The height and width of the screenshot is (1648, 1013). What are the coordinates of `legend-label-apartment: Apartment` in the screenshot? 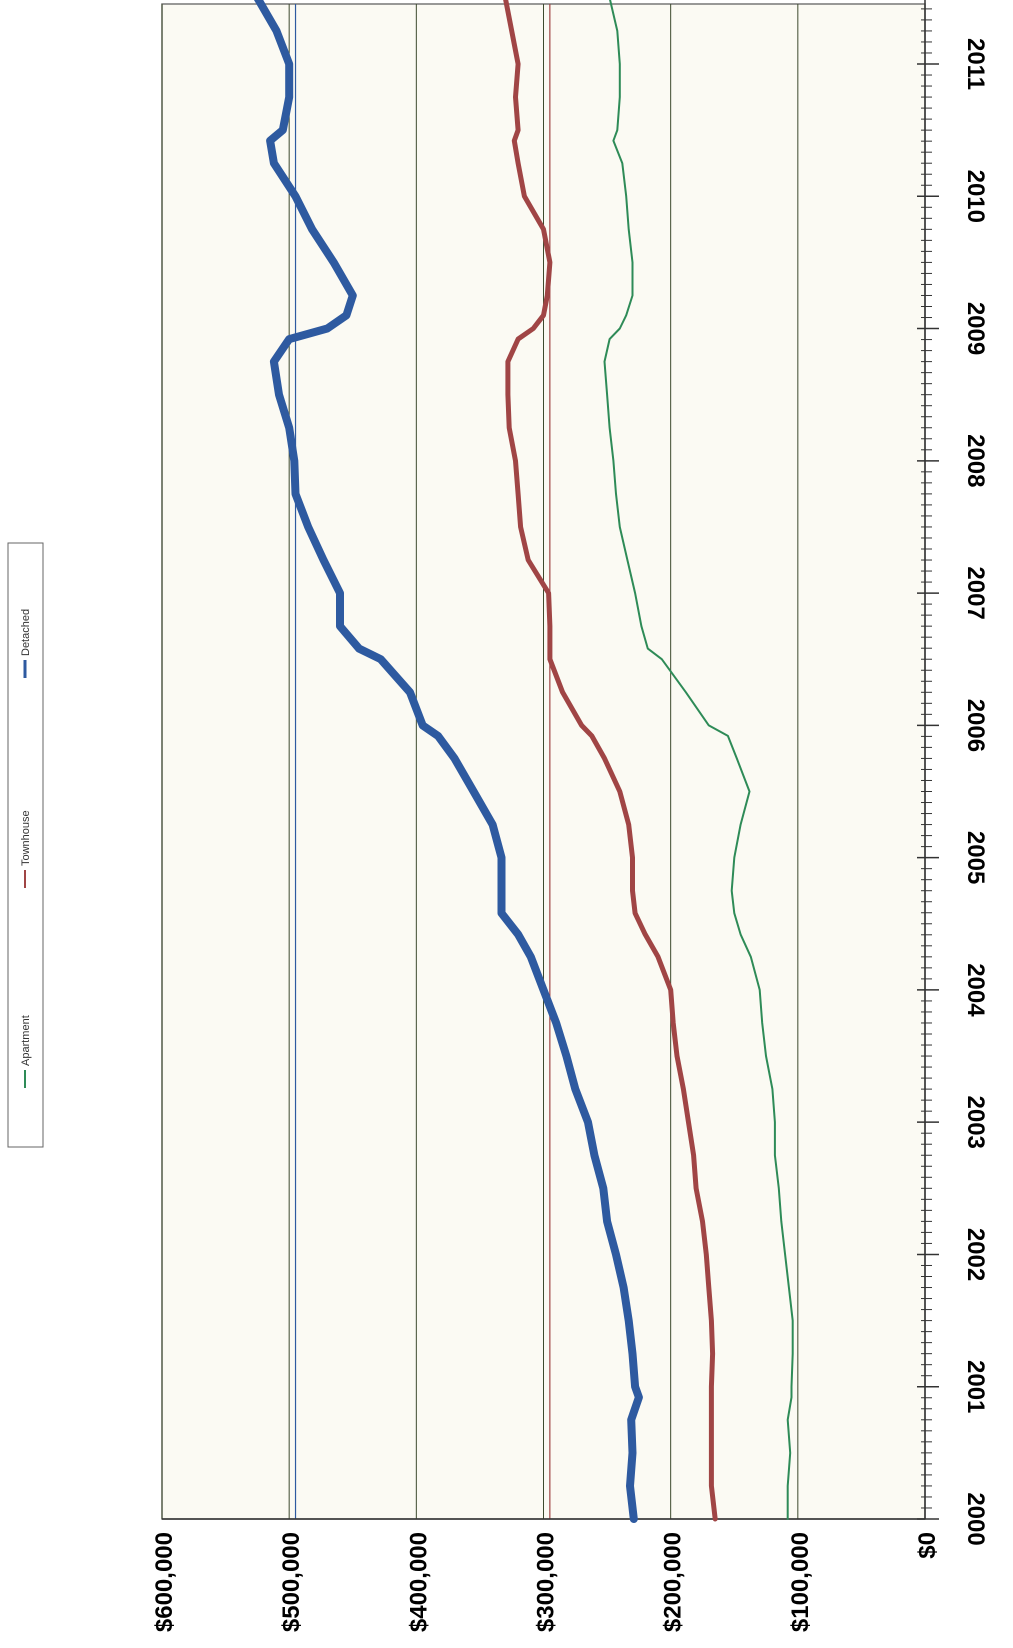 It's located at (26, 1040).